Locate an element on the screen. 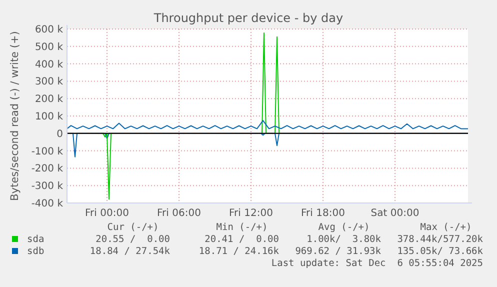  y-tick-label: 300 k is located at coordinates (49, 82).